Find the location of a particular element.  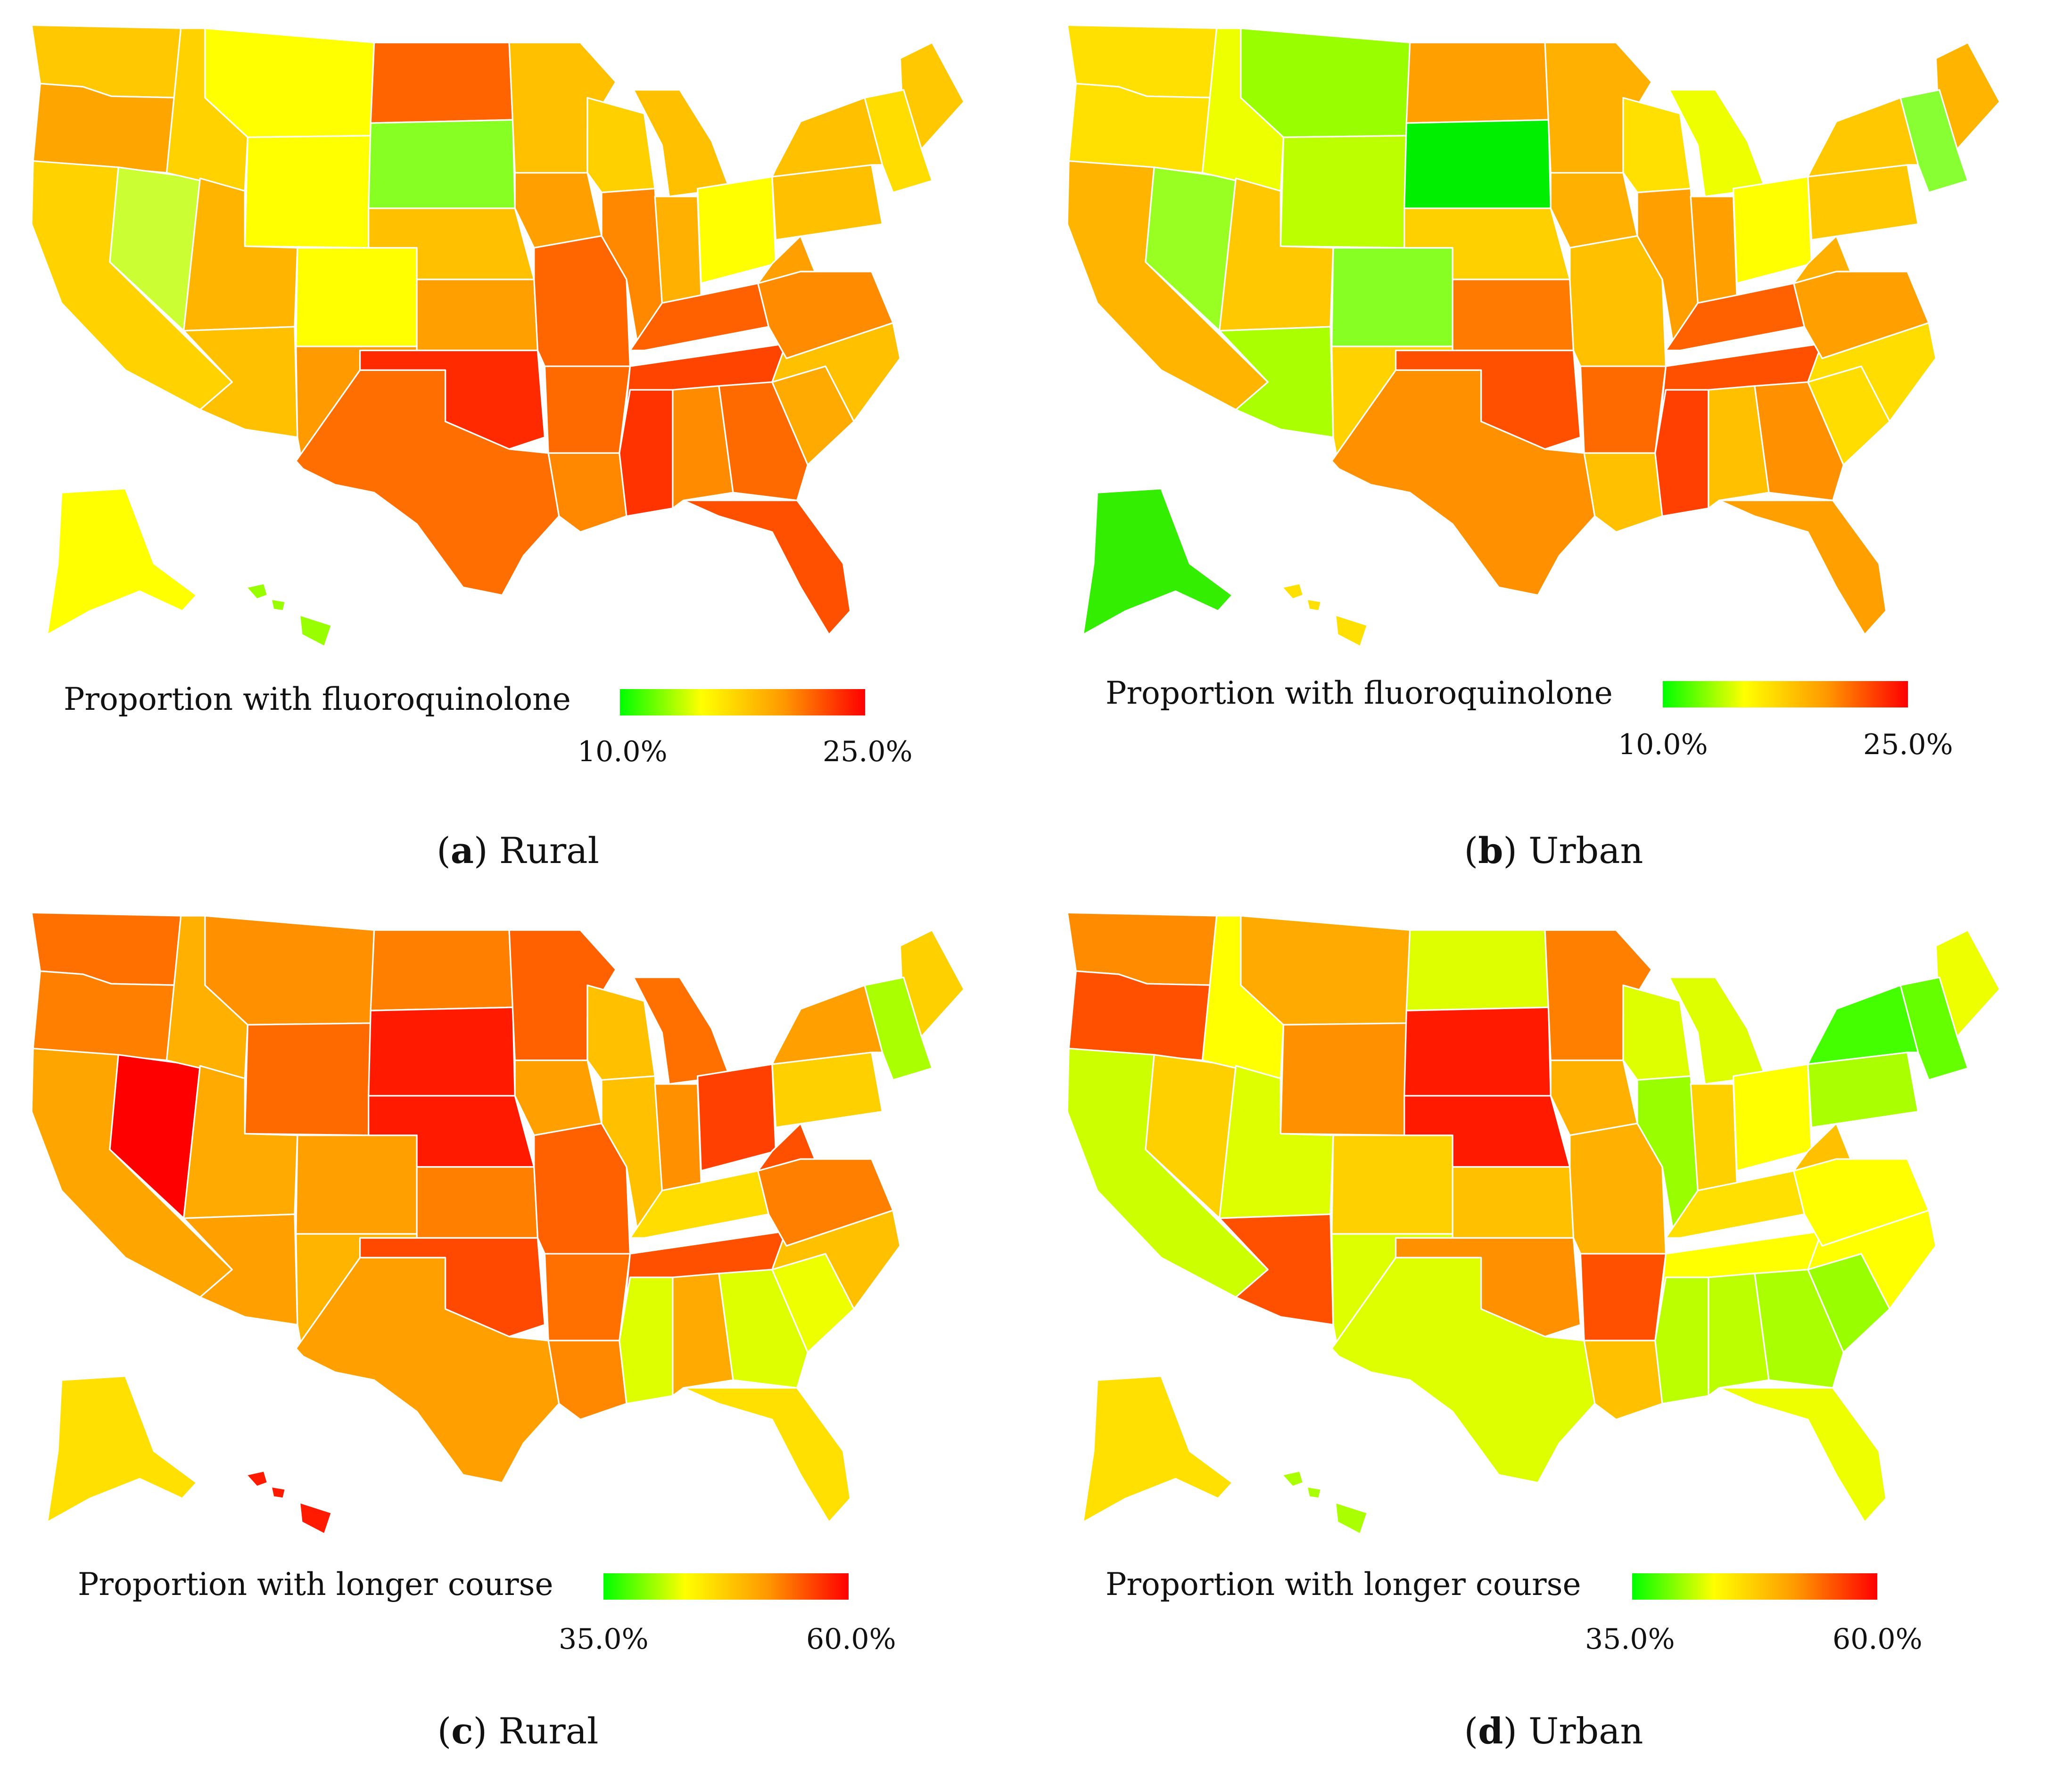

state-in-c is located at coordinates (678, 1137).